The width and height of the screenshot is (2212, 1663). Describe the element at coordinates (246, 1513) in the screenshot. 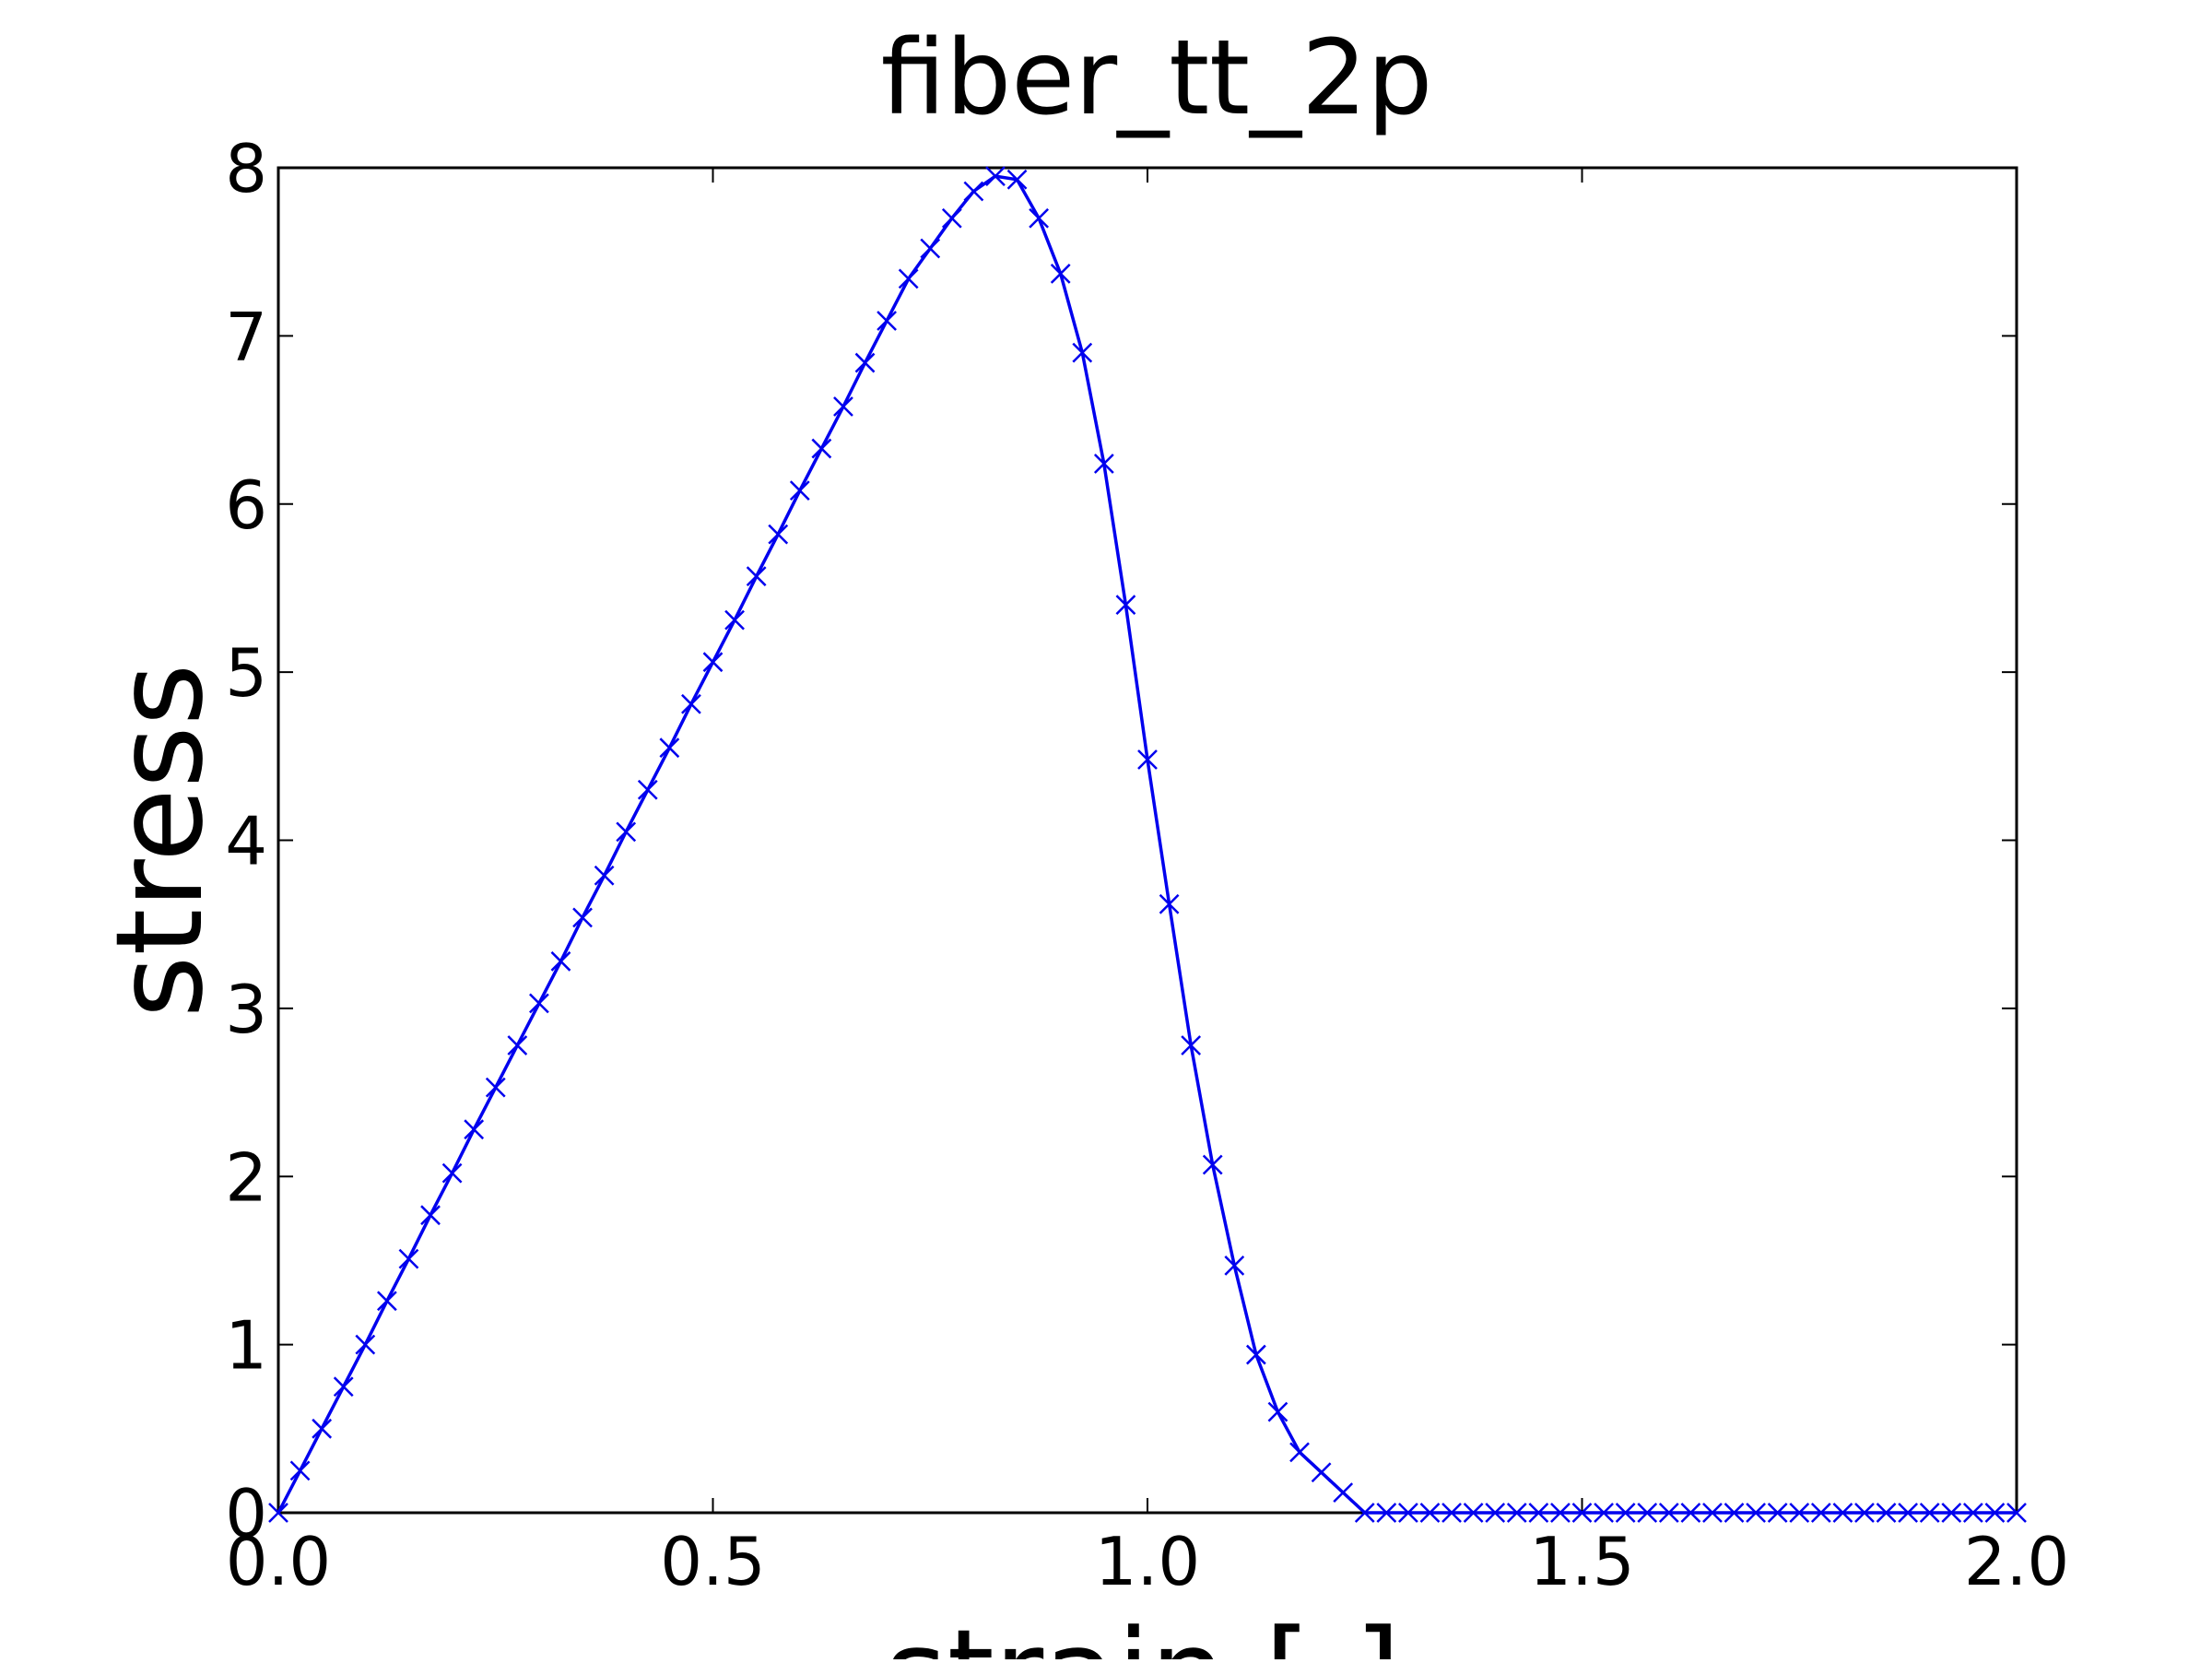

I see `y-tick-label: 0` at that location.